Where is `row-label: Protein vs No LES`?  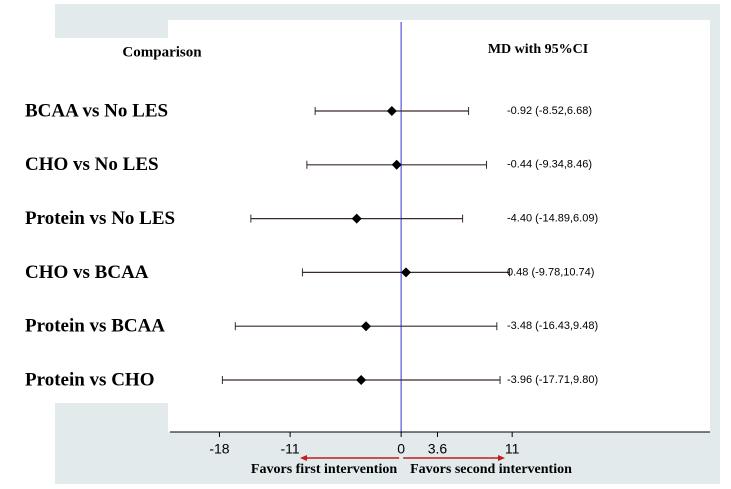 row-label: Protein vs No LES is located at coordinates (100, 218).